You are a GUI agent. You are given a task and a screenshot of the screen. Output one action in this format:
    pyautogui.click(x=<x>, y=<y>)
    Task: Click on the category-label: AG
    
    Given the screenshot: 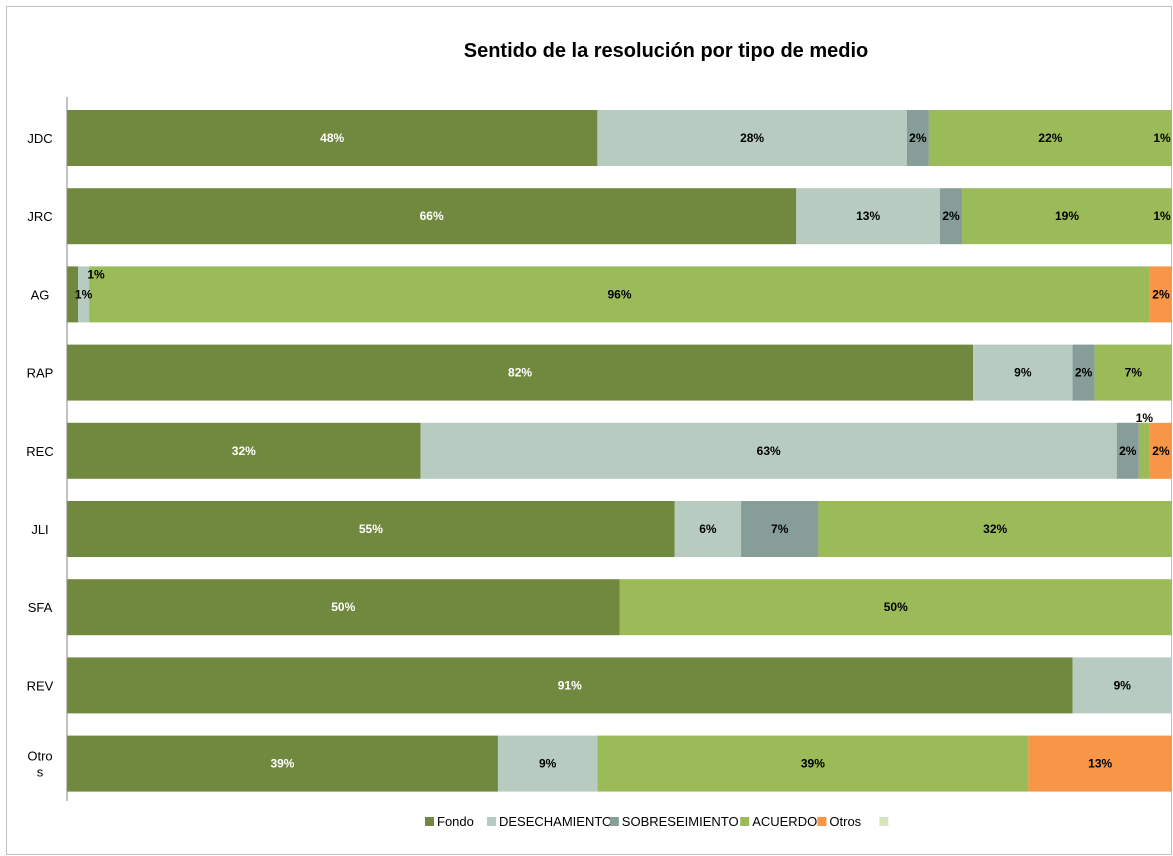 What is the action you would take?
    pyautogui.click(x=40, y=294)
    